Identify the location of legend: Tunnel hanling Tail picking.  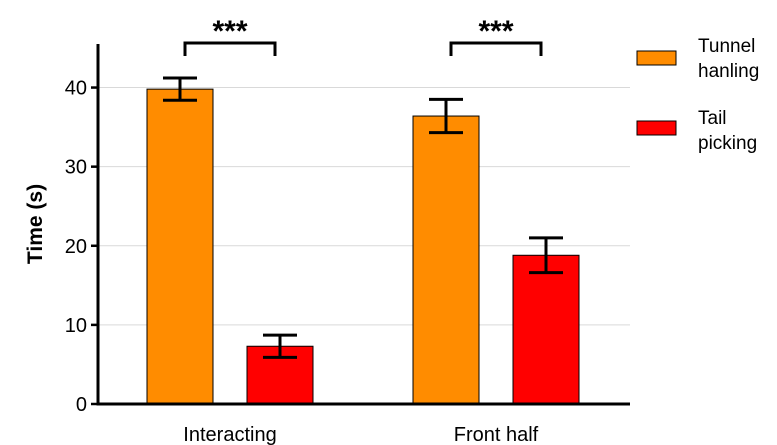
(697, 95).